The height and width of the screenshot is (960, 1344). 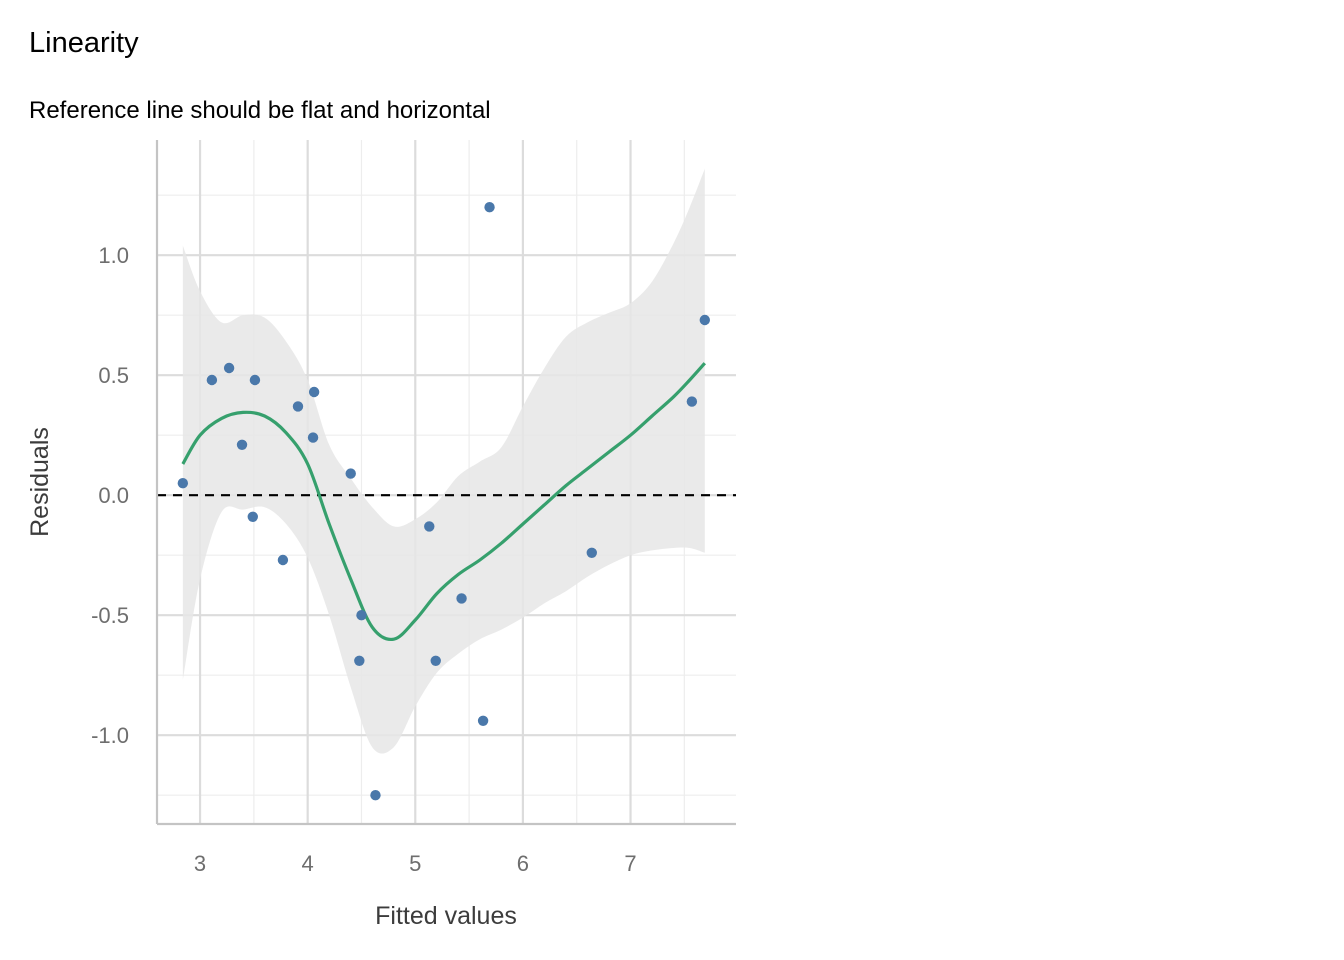 What do you see at coordinates (630, 863) in the screenshot?
I see `x-tick-label: 7` at bounding box center [630, 863].